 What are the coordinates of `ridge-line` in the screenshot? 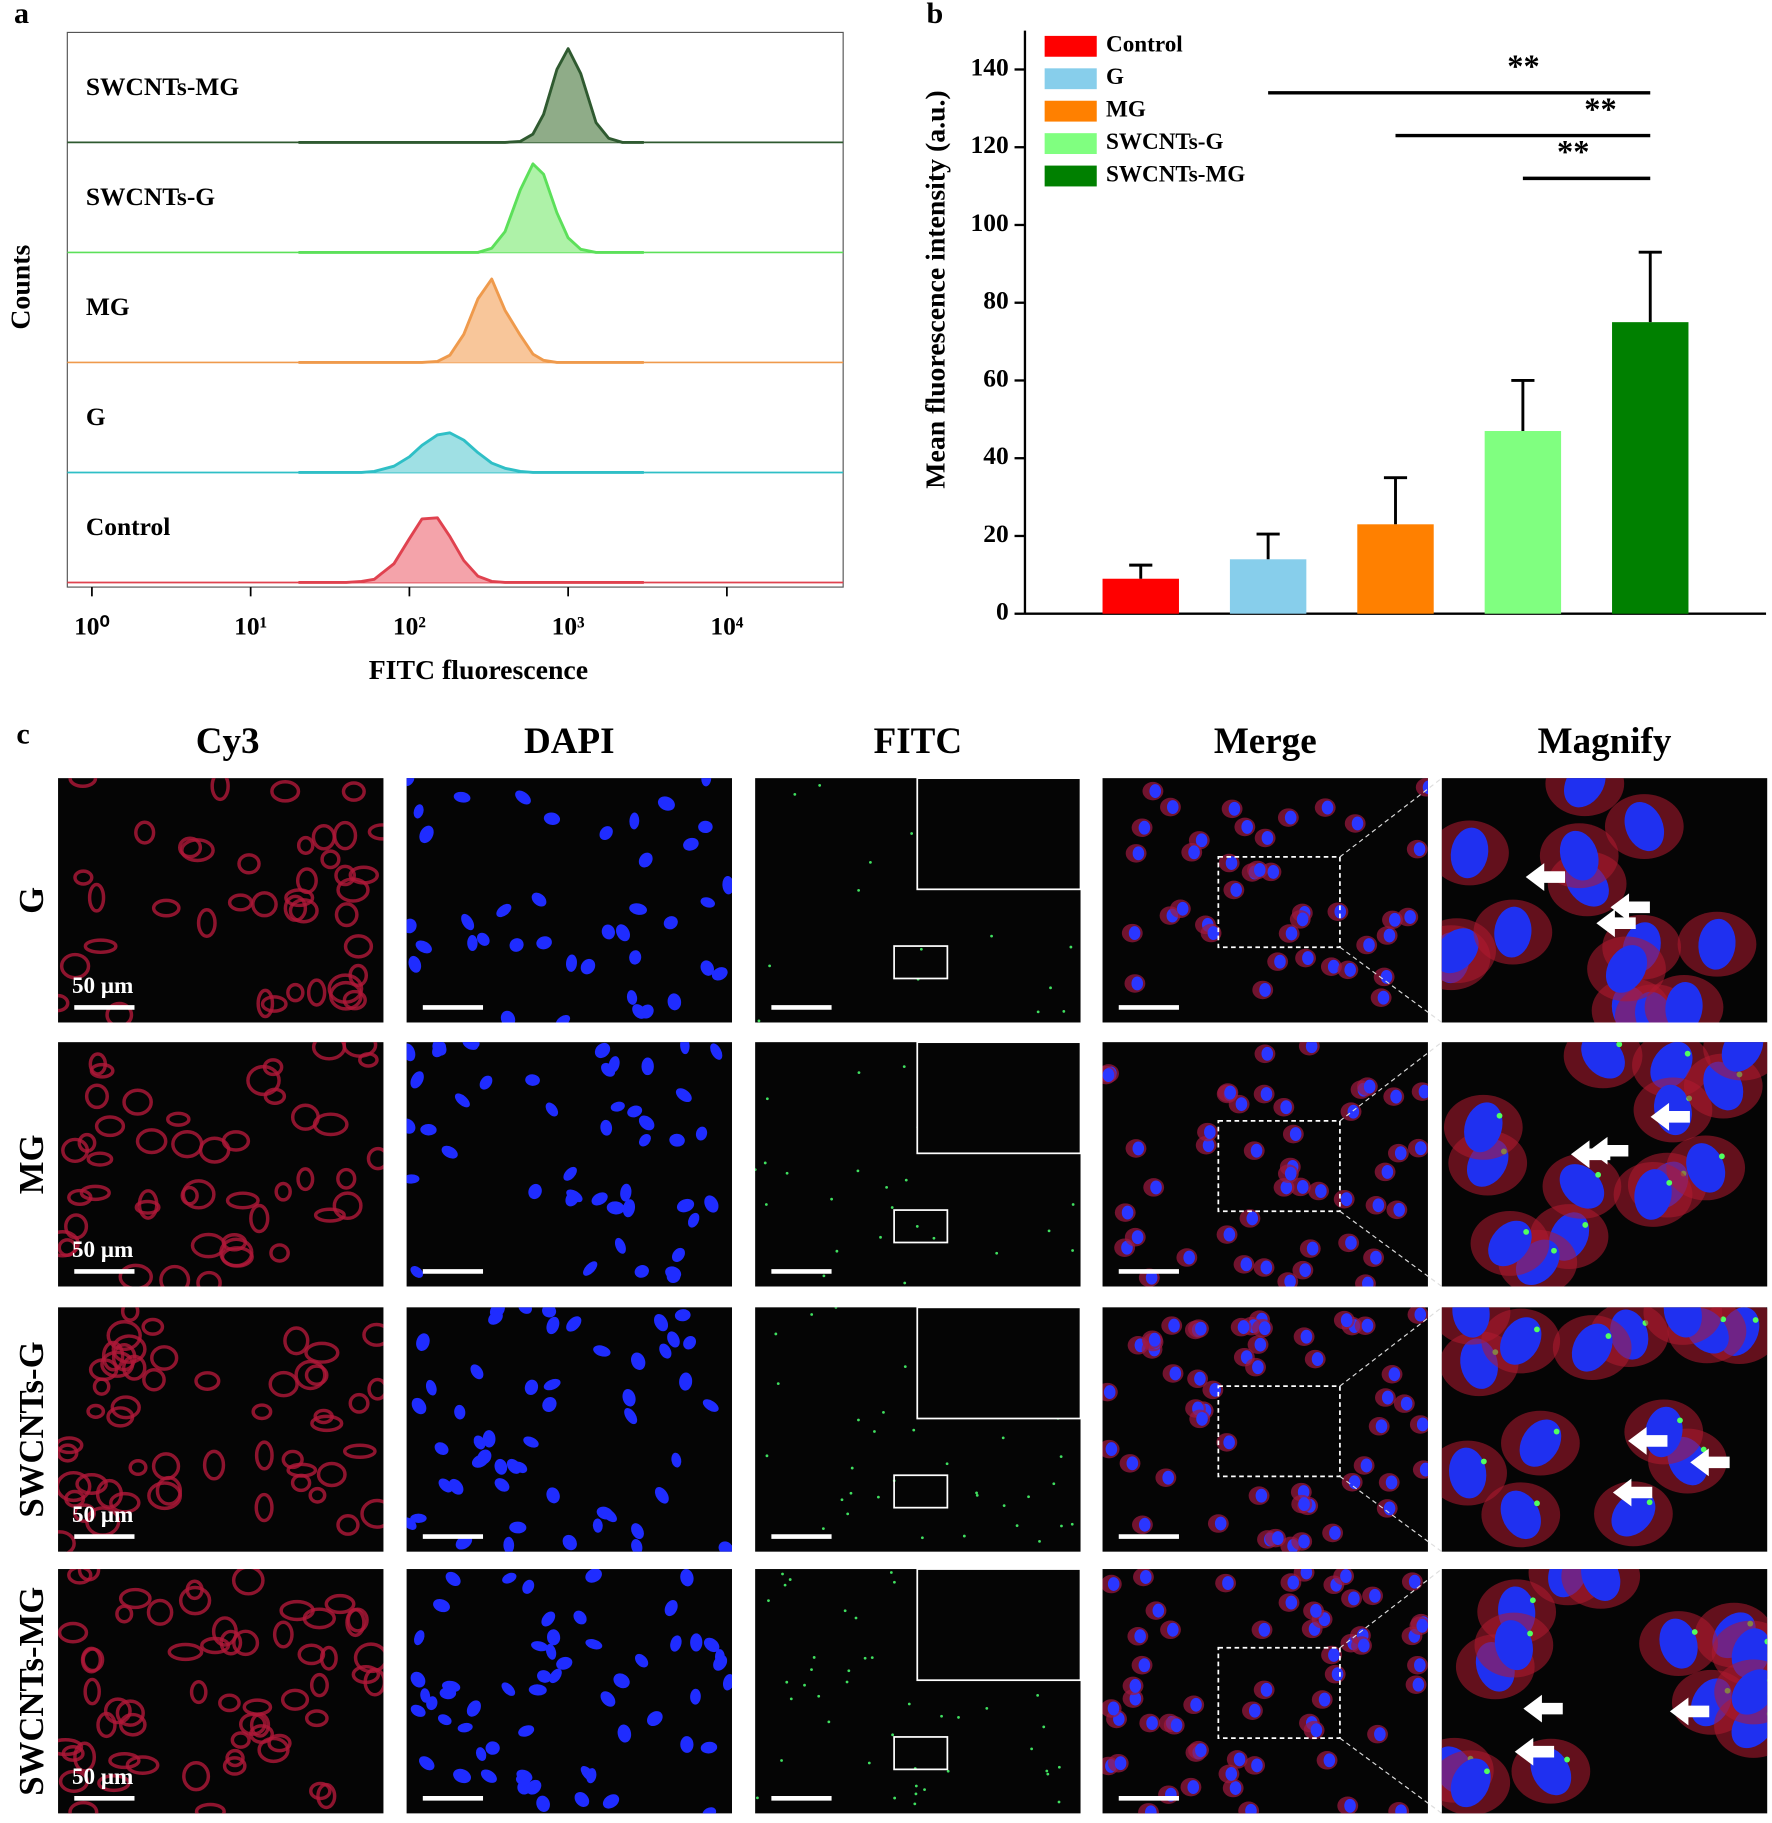 It's located at (471, 452).